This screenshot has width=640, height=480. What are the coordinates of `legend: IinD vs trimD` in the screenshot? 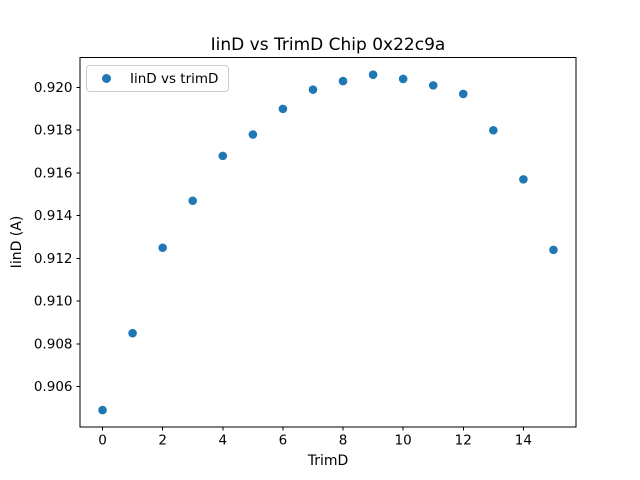 It's located at (158, 78).